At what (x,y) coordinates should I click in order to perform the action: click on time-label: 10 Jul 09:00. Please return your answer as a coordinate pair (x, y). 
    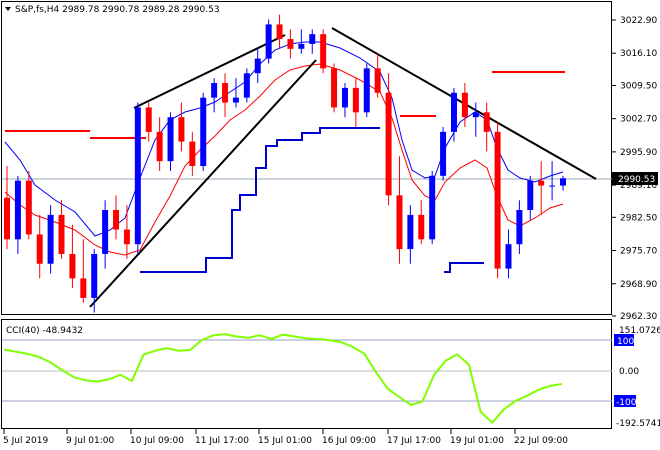
    Looking at the image, I should click on (157, 441).